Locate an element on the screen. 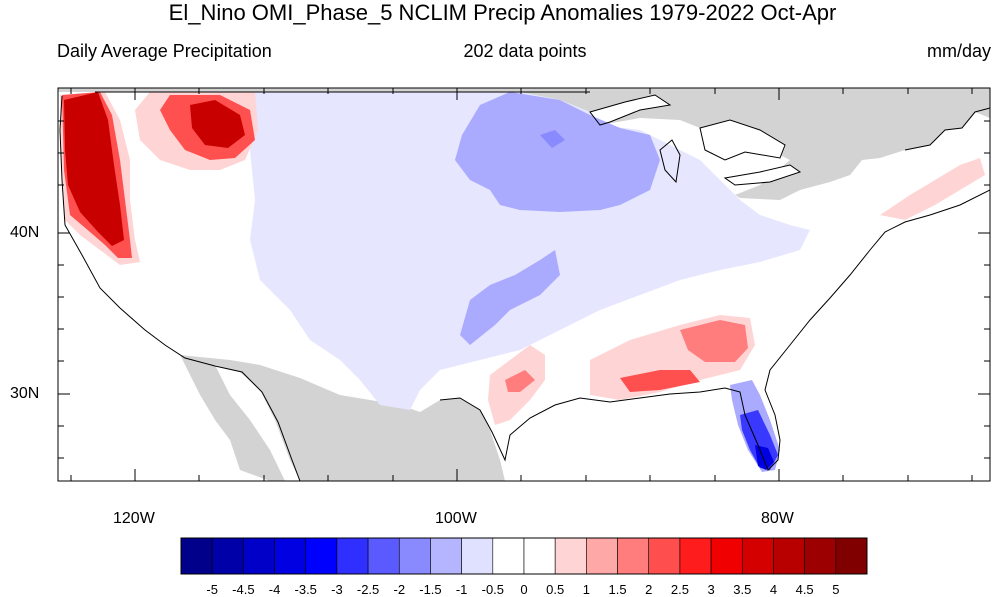  lat-label-40n: 40N is located at coordinates (25, 232).